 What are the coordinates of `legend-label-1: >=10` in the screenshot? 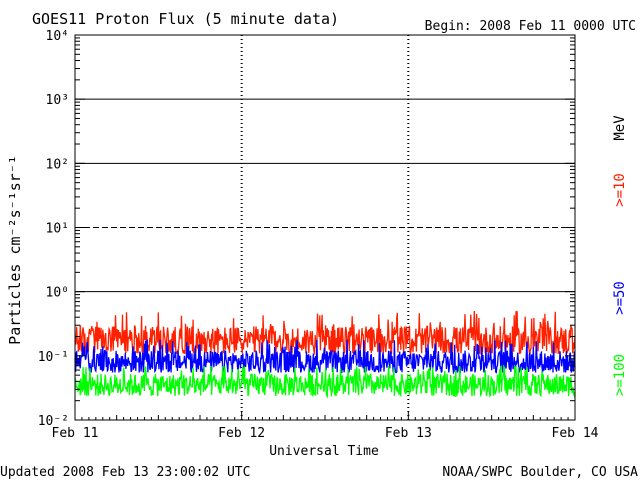 It's located at (620, 190).